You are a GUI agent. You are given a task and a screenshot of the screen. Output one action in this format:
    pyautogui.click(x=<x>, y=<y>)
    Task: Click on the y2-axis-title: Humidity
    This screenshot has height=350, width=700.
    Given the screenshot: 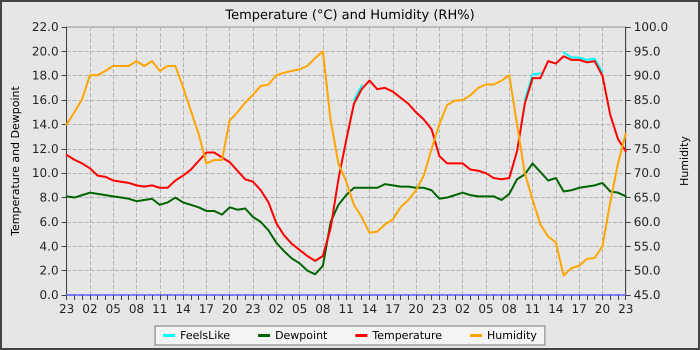 What is the action you would take?
    pyautogui.click(x=684, y=161)
    